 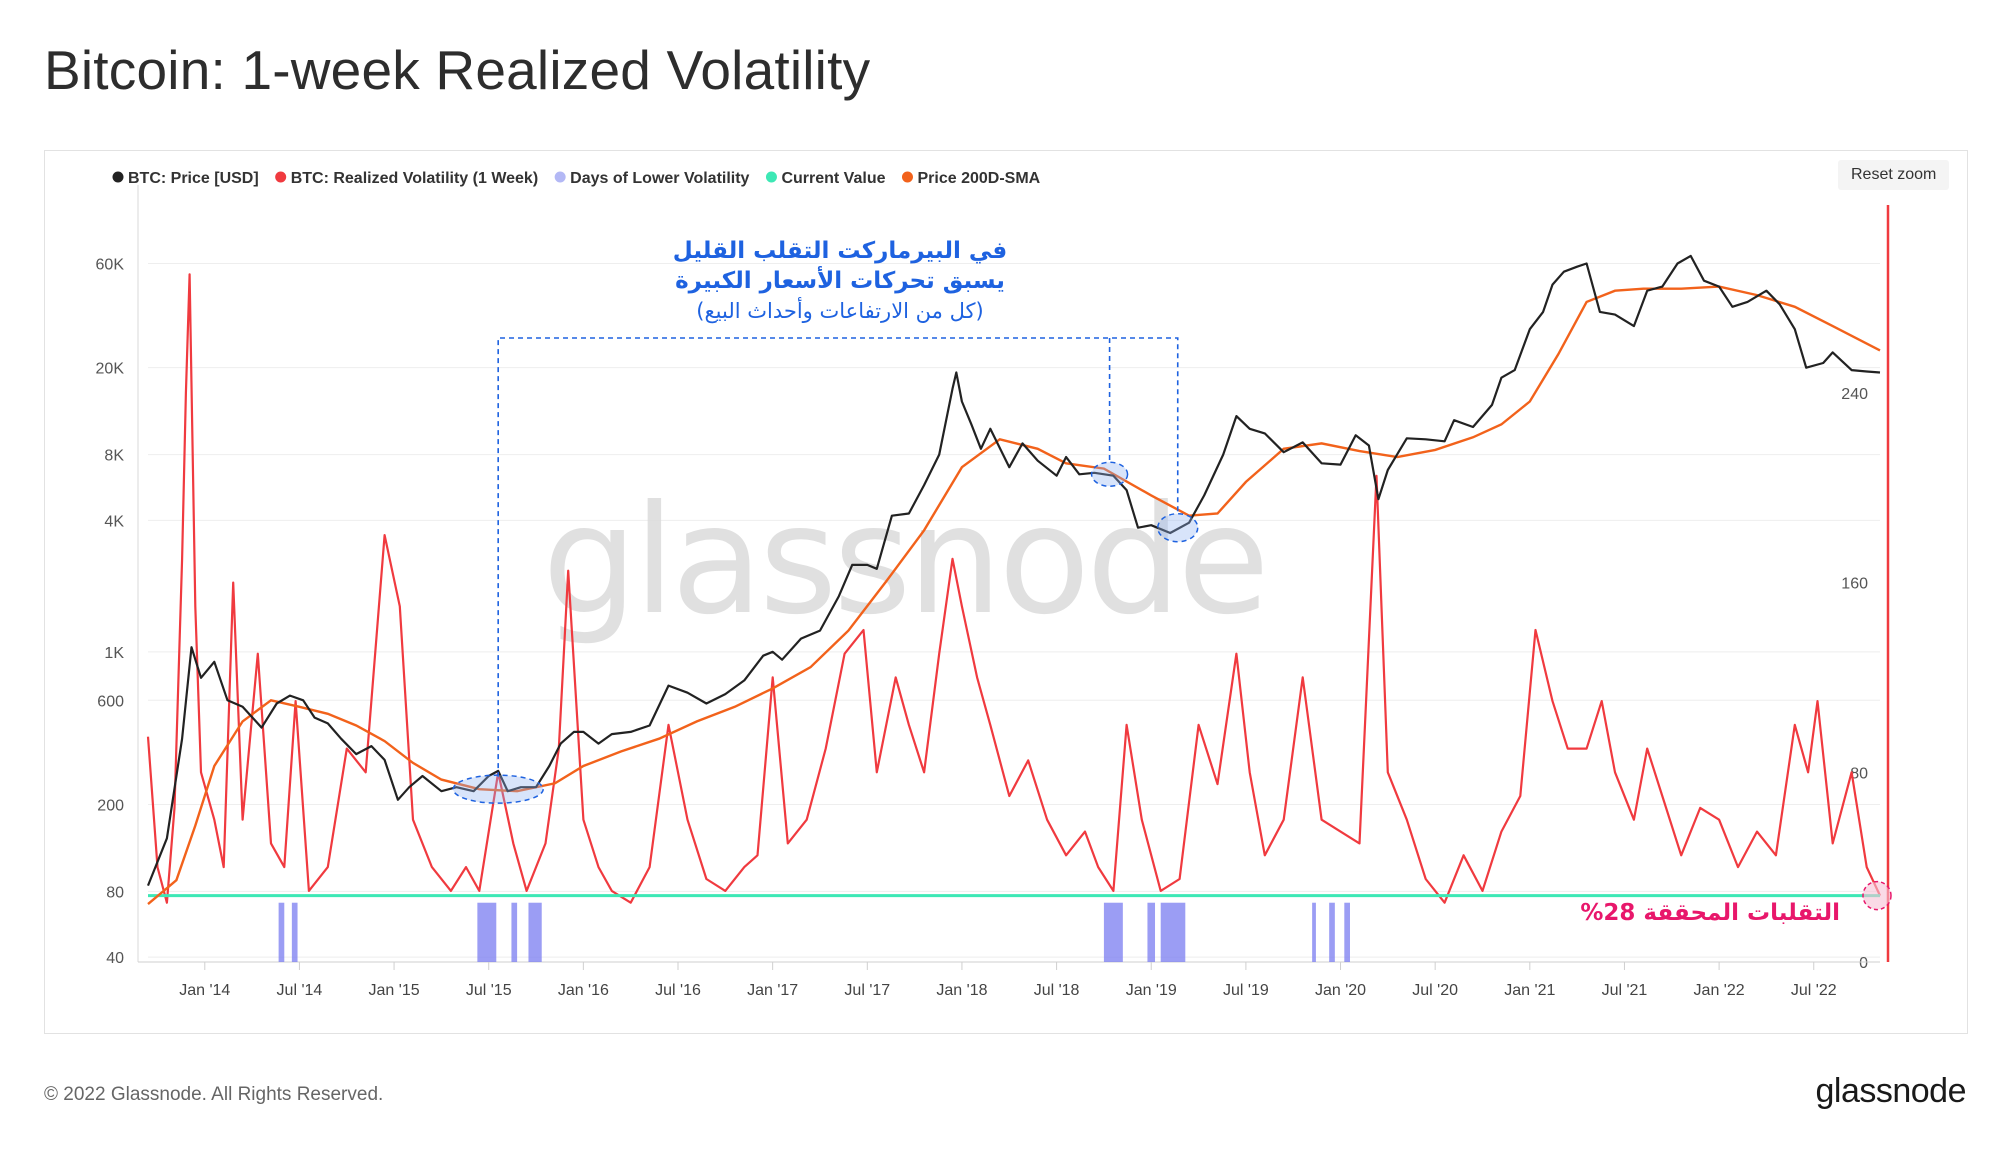 I want to click on x-tick-label: Jan '19, so click(x=1151, y=990).